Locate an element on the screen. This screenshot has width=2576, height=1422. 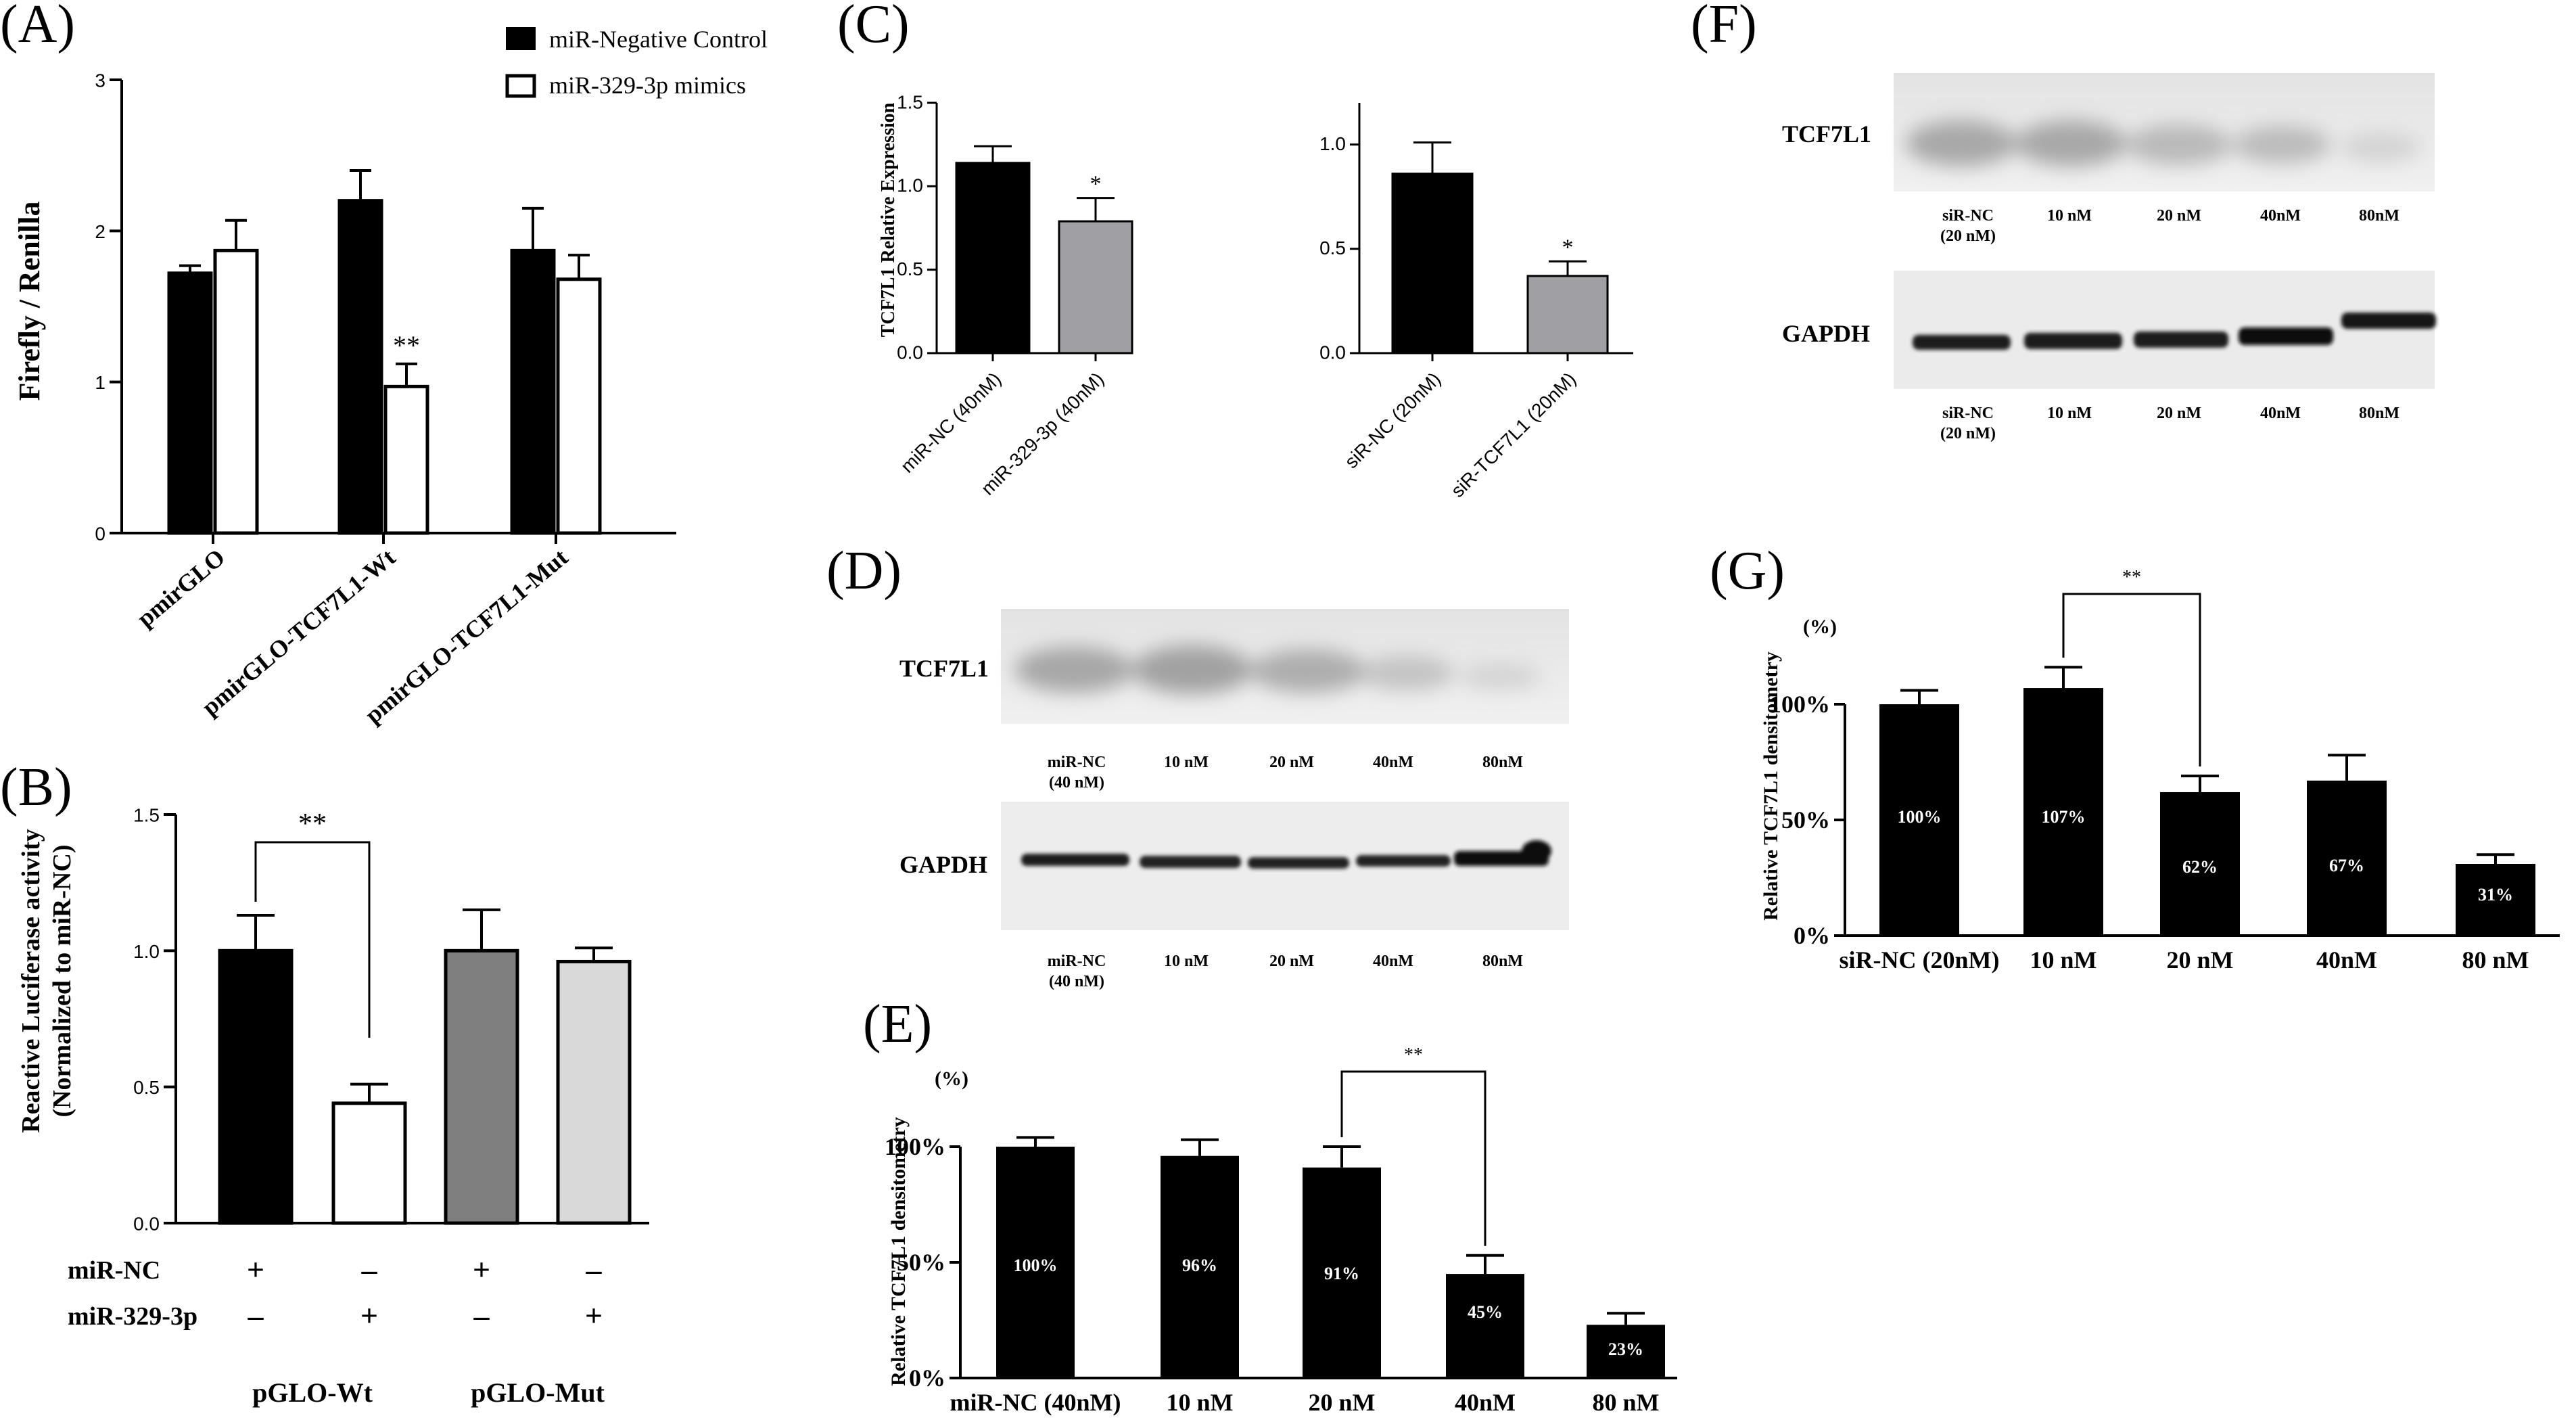
c-x-tick-label: miR-NC (40nM) is located at coordinates (951, 422).